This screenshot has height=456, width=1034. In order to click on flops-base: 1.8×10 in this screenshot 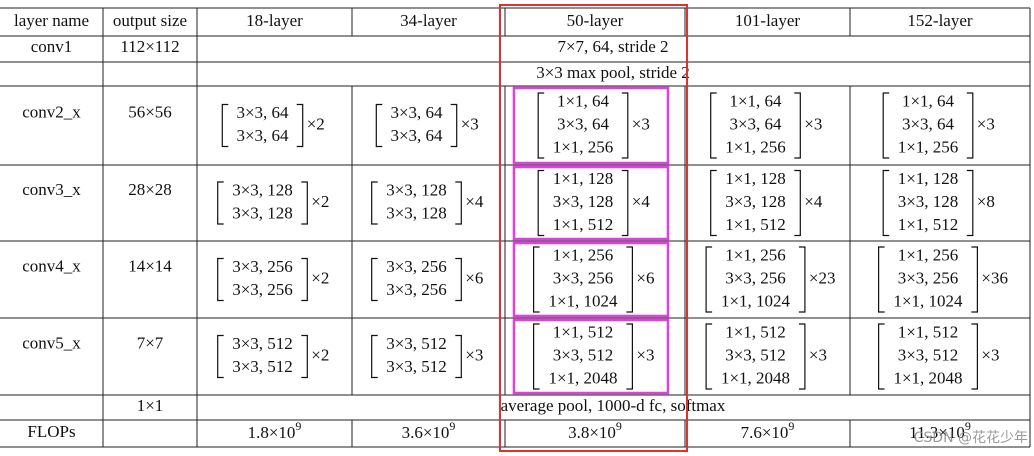, I will do `click(272, 432)`.